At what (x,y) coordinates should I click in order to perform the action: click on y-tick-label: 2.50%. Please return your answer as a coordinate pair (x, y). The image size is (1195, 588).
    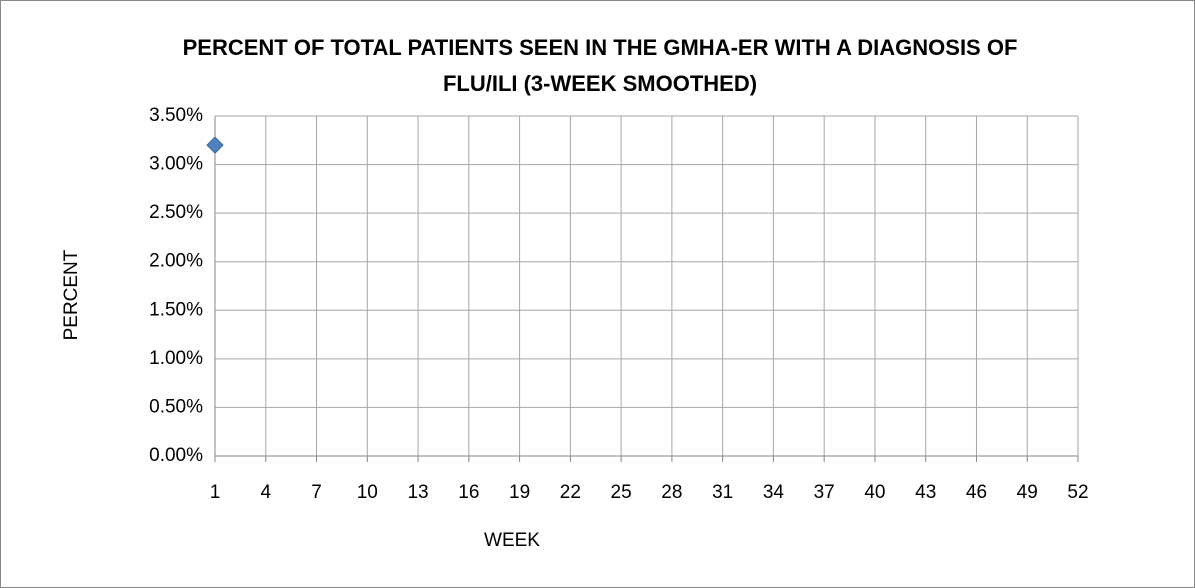
    Looking at the image, I should click on (176, 212).